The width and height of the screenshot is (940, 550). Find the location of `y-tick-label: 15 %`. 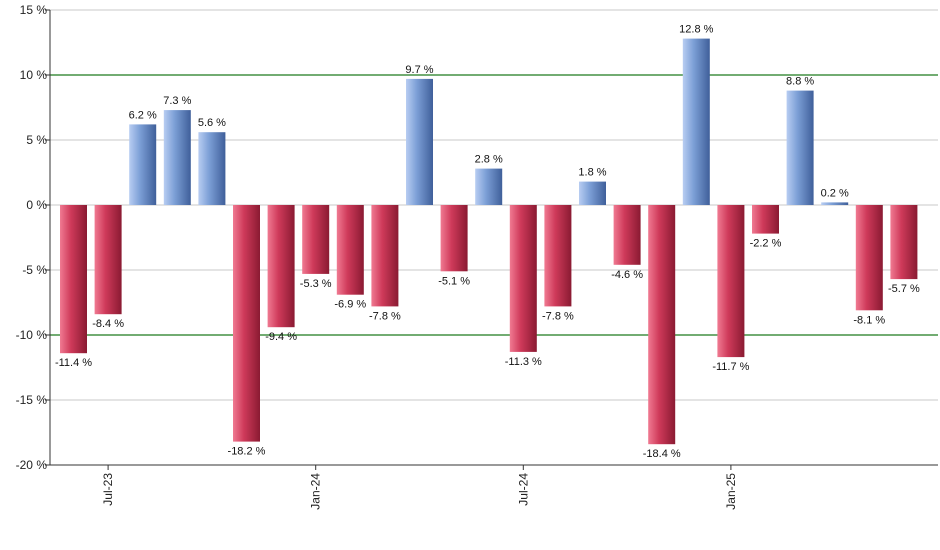

y-tick-label: 15 % is located at coordinates (34, 10).